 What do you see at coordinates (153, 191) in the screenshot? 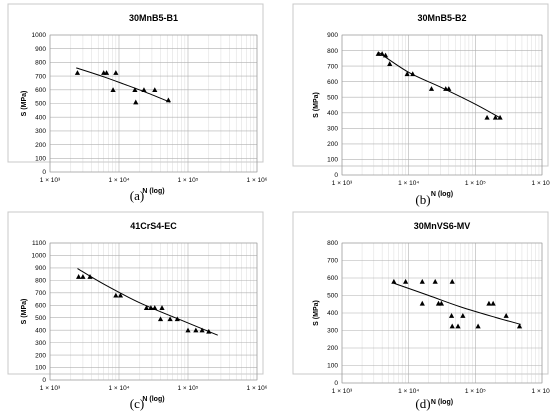
I see `x-axis-label: N (log)` at bounding box center [153, 191].